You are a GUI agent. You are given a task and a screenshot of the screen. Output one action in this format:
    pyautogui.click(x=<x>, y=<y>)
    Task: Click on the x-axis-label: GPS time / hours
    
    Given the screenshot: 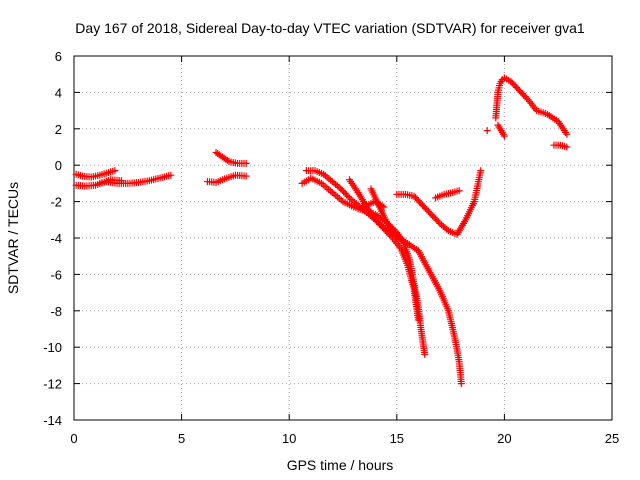 What is the action you would take?
    pyautogui.click(x=340, y=465)
    